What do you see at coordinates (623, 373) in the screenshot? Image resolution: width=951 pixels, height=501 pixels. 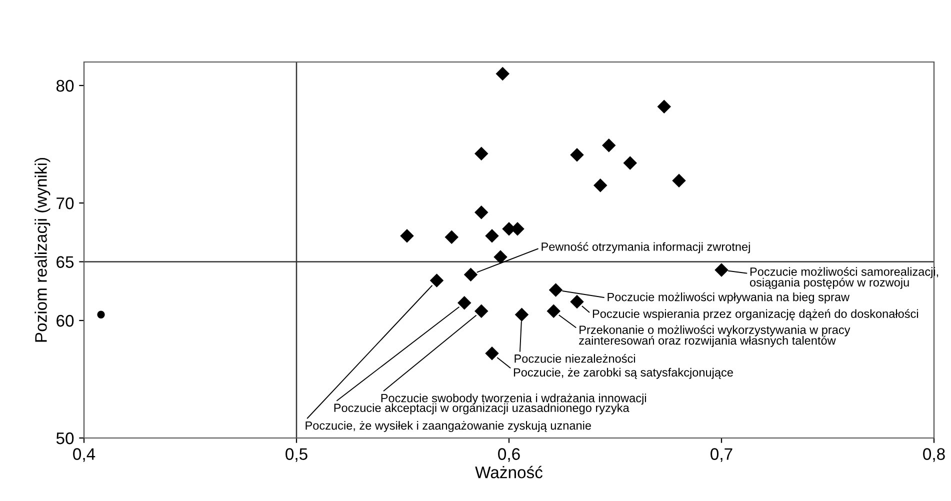 I see `annotation: Poczucie, że zarobki są satysfakcjonujące` at bounding box center [623, 373].